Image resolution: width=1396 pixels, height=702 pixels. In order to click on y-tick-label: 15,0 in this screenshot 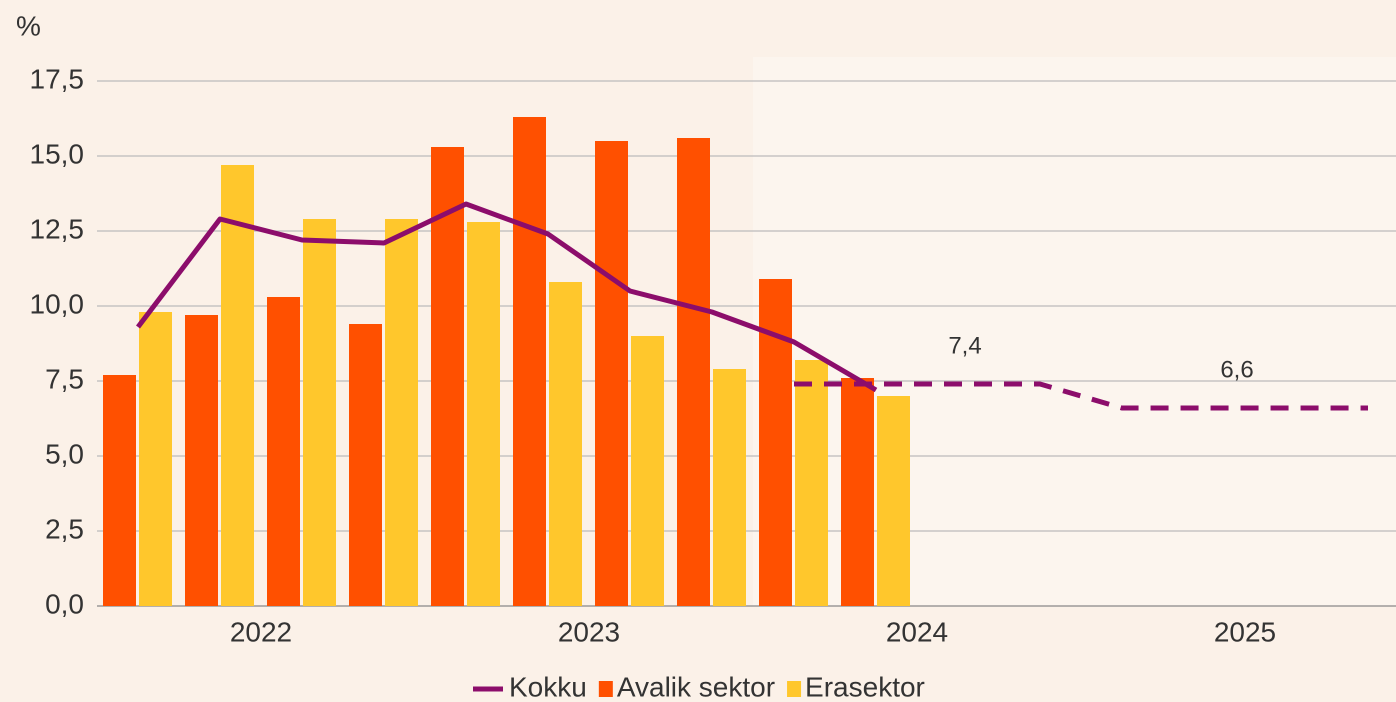, I will do `click(57, 153)`.